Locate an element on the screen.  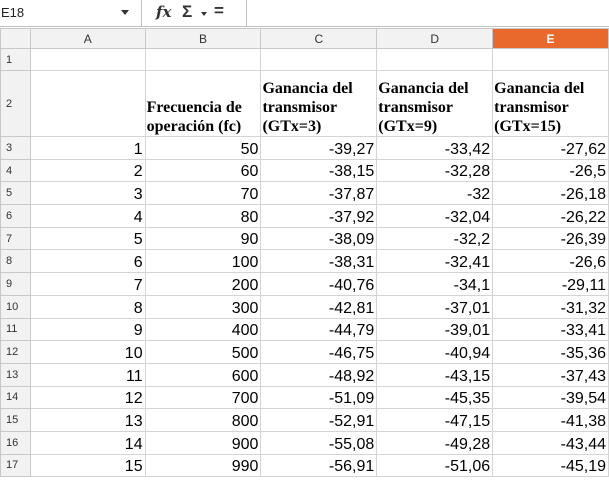
cell-d12: -40,94 is located at coordinates (435, 352).